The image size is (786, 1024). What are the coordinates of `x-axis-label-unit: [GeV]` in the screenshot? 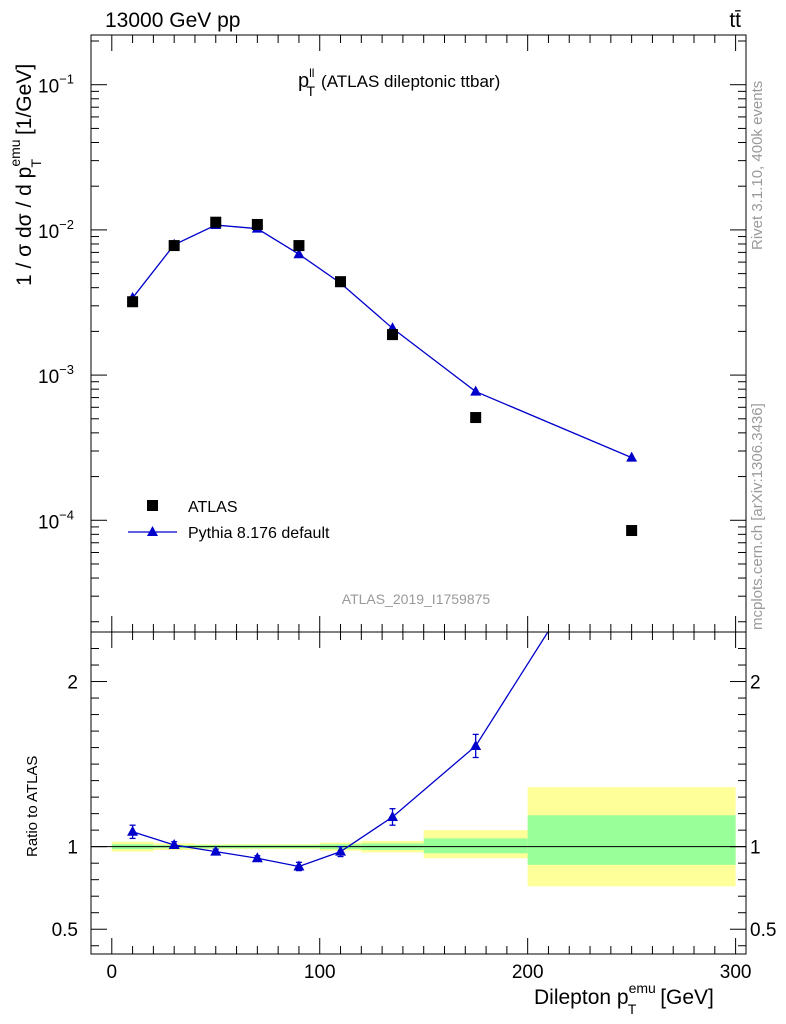 It's located at (684, 997).